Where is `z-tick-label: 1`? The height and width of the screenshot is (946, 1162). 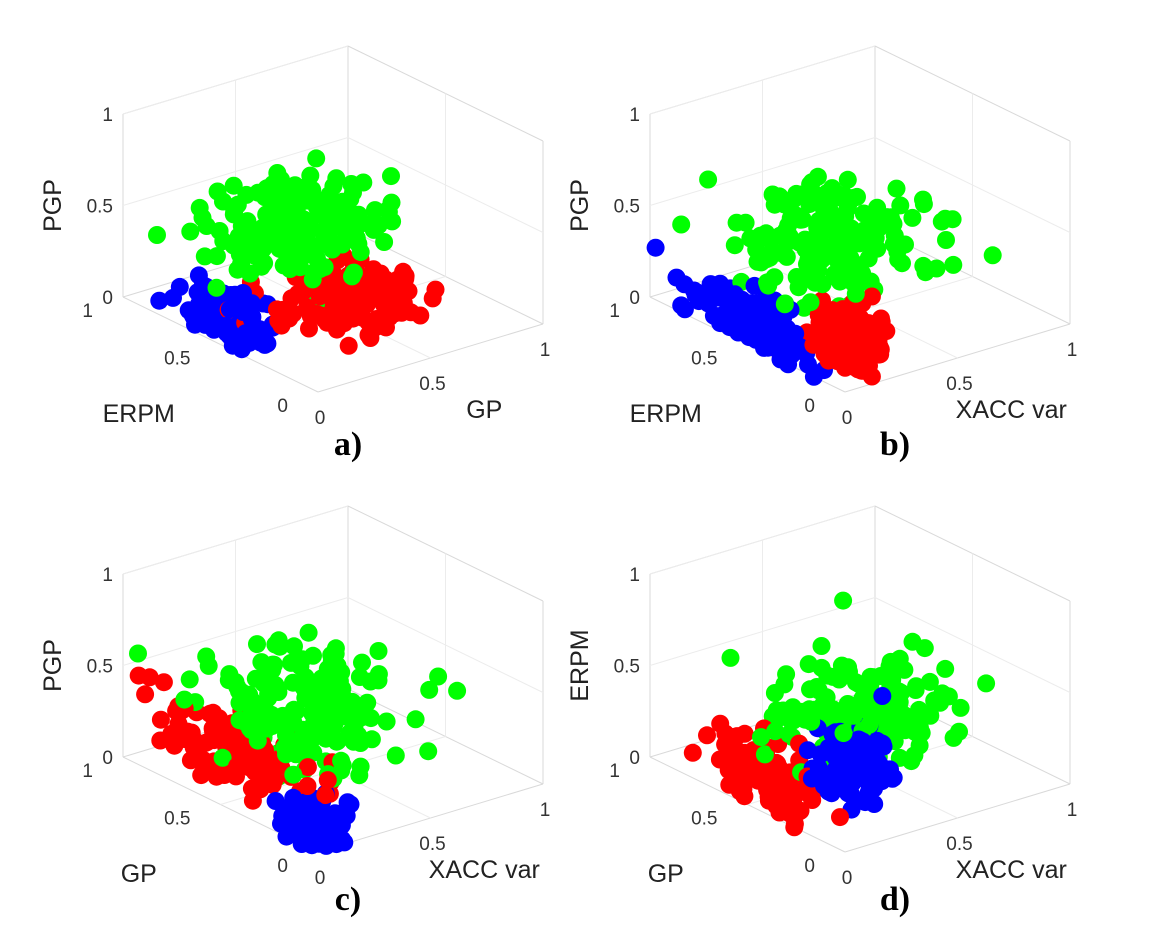 z-tick-label: 1 is located at coordinates (634, 575).